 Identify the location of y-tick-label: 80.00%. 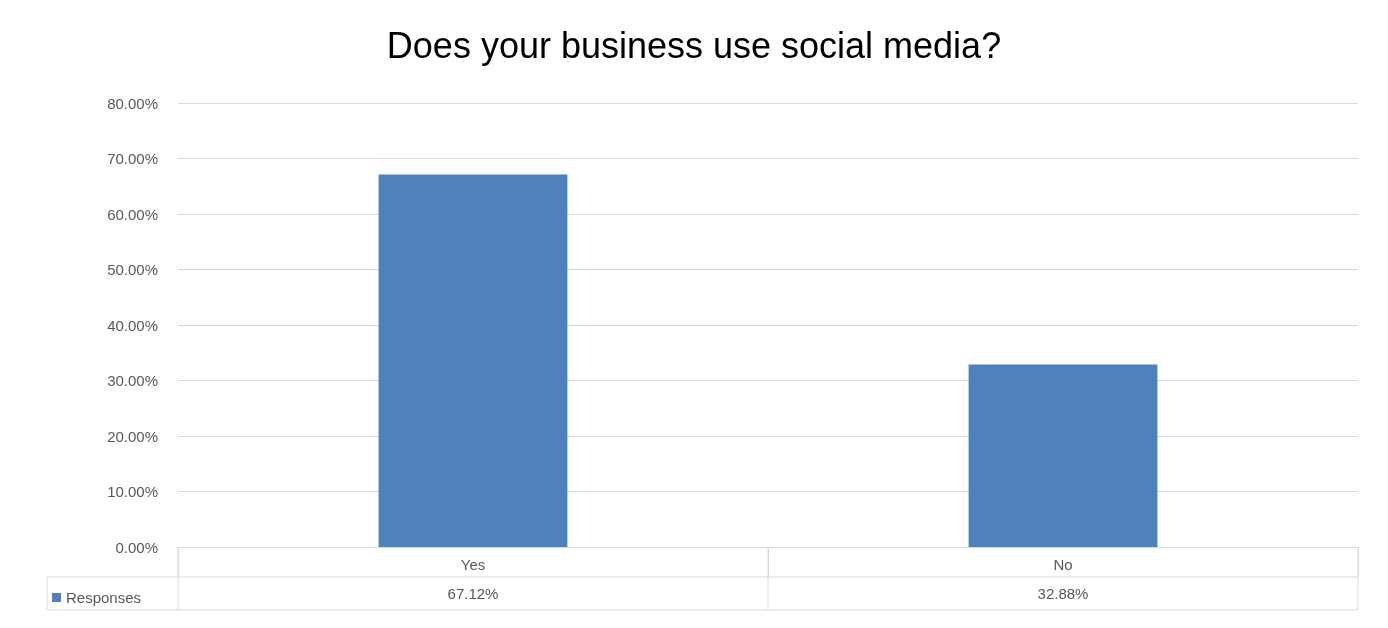
(132, 103).